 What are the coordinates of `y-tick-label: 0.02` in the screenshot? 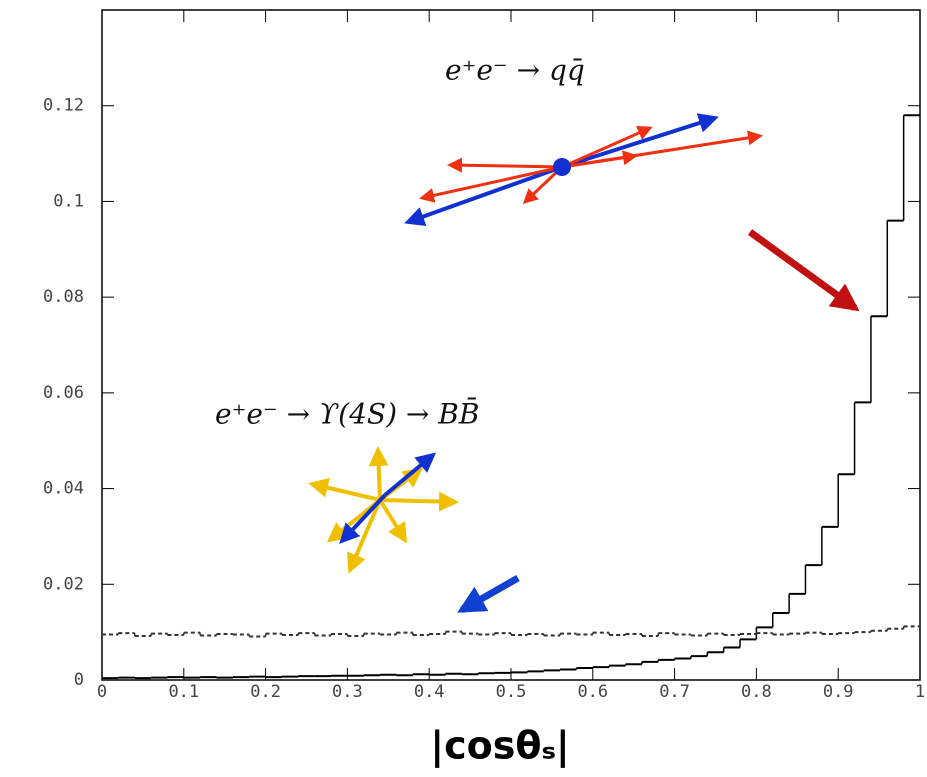 It's located at (63, 584).